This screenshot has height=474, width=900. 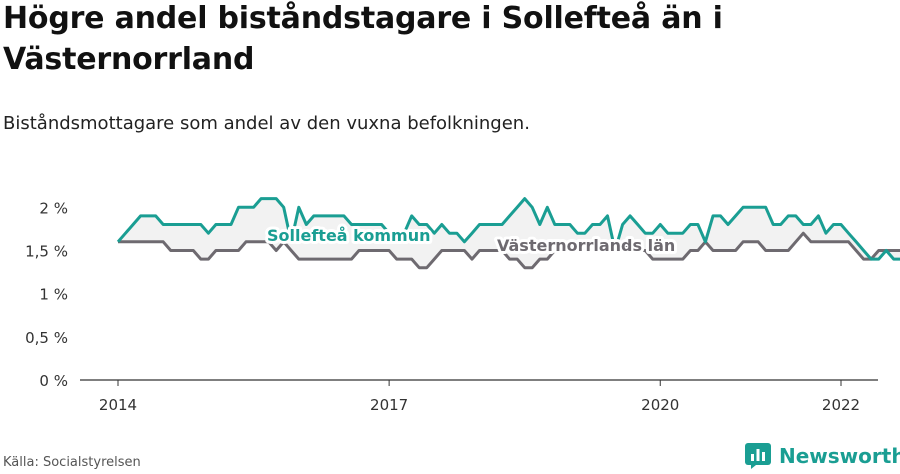 What do you see at coordinates (660, 405) in the screenshot?
I see `x-tick-label: 2020` at bounding box center [660, 405].